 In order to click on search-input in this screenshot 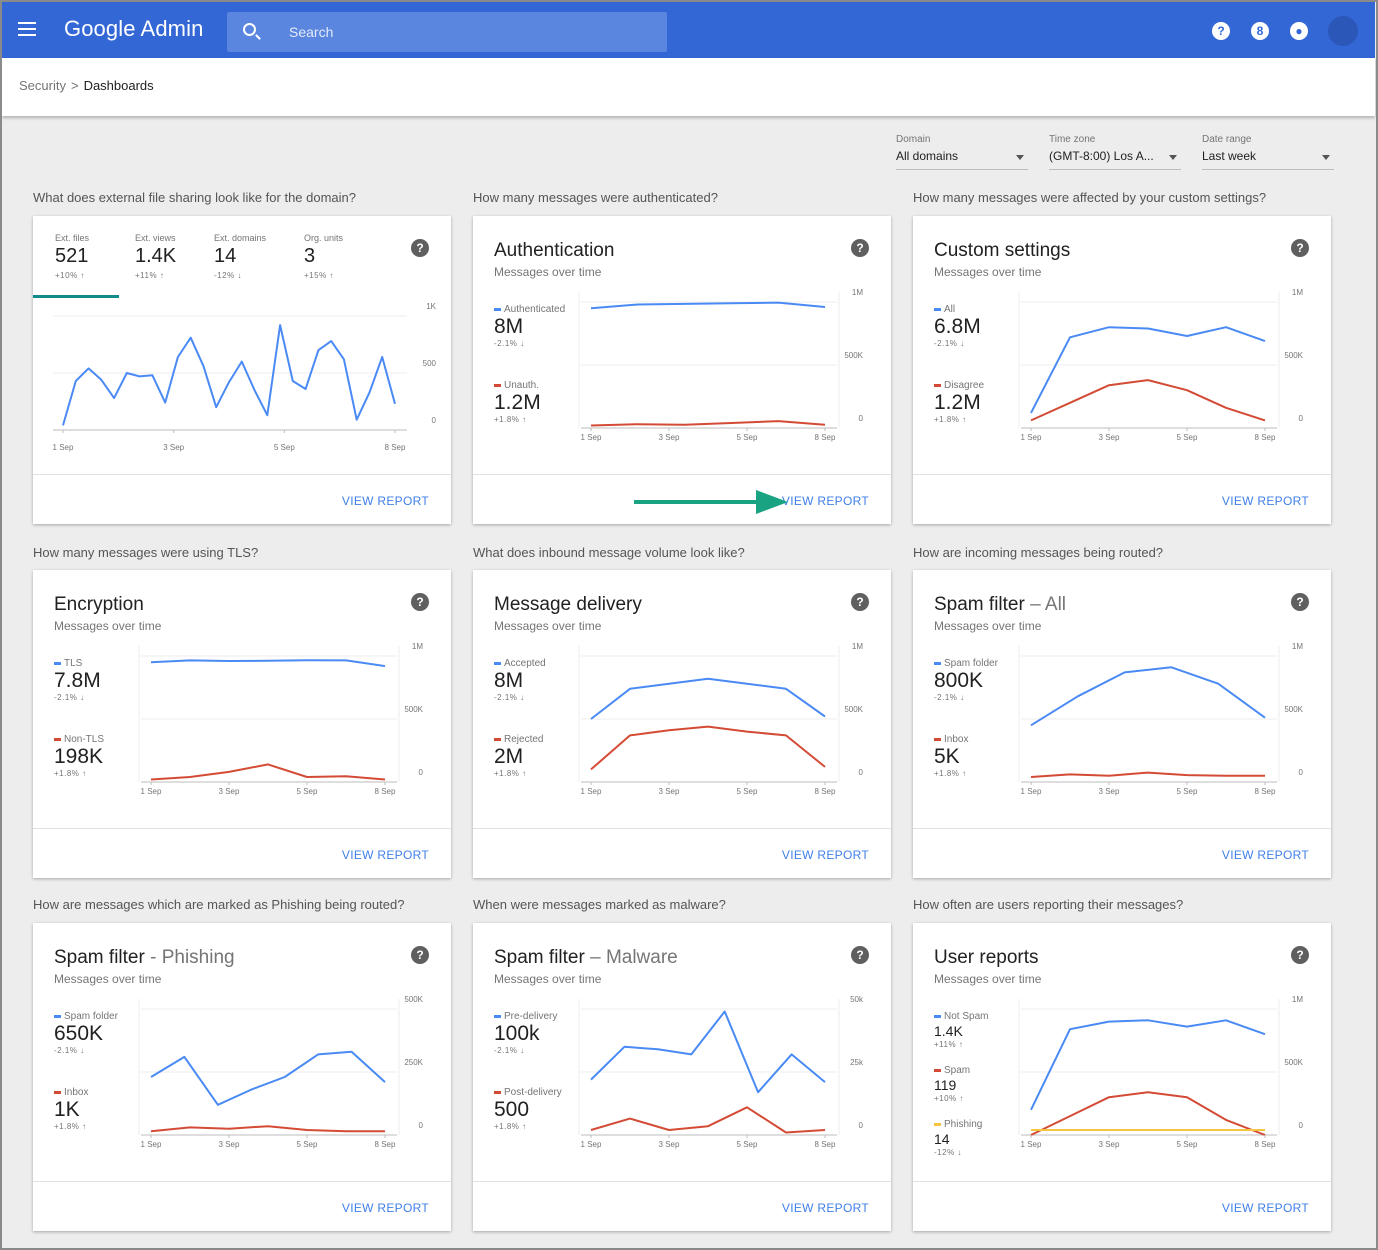, I will do `click(467, 32)`.